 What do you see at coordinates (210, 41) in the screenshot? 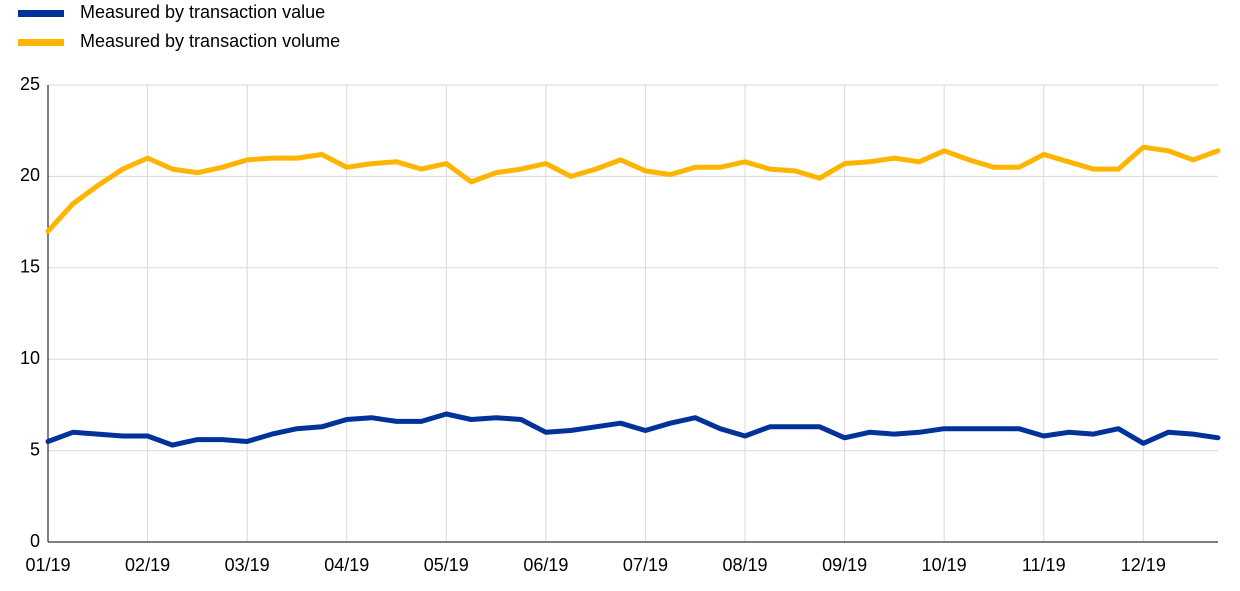
I see `legend-label: Measured by transaction volume` at bounding box center [210, 41].